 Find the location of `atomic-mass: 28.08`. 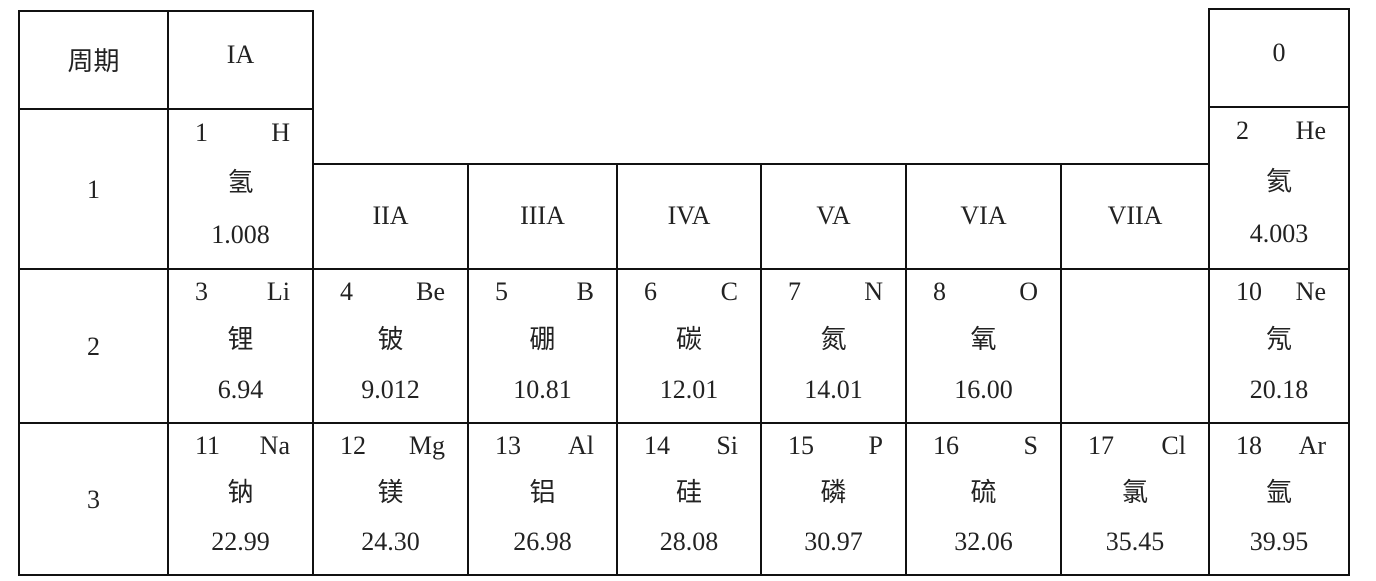

atomic-mass: 28.08 is located at coordinates (689, 542).